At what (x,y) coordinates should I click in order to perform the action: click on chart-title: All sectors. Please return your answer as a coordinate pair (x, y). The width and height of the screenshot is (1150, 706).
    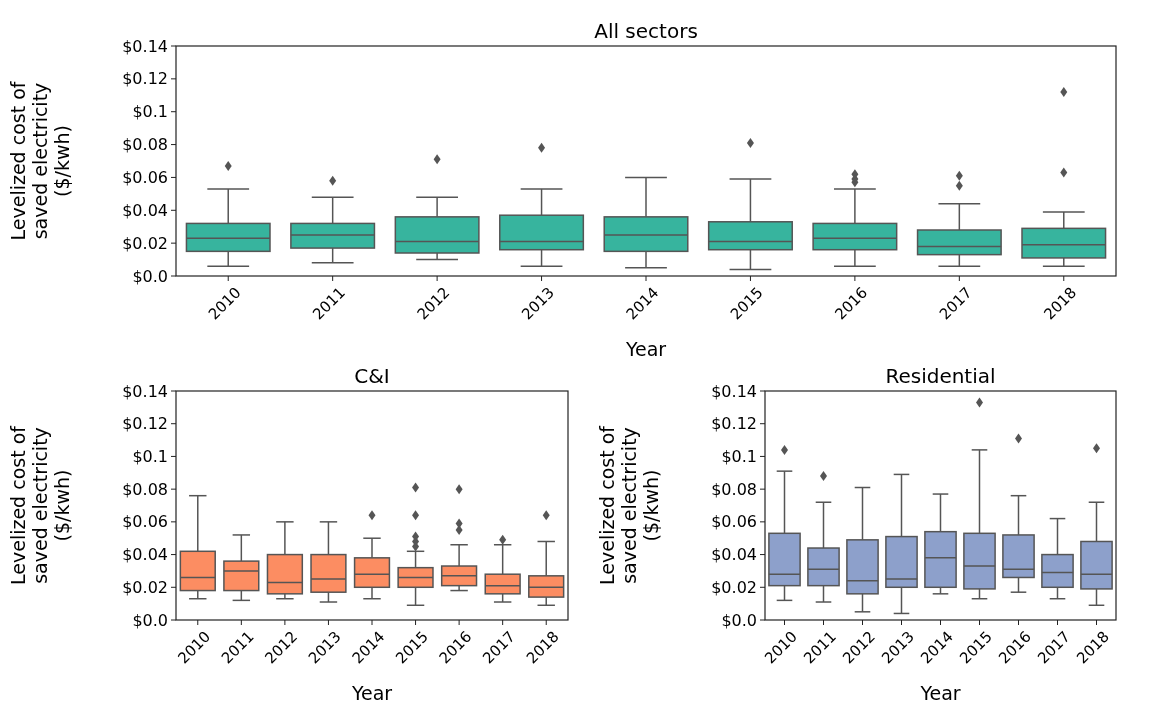
    Looking at the image, I should click on (646, 31).